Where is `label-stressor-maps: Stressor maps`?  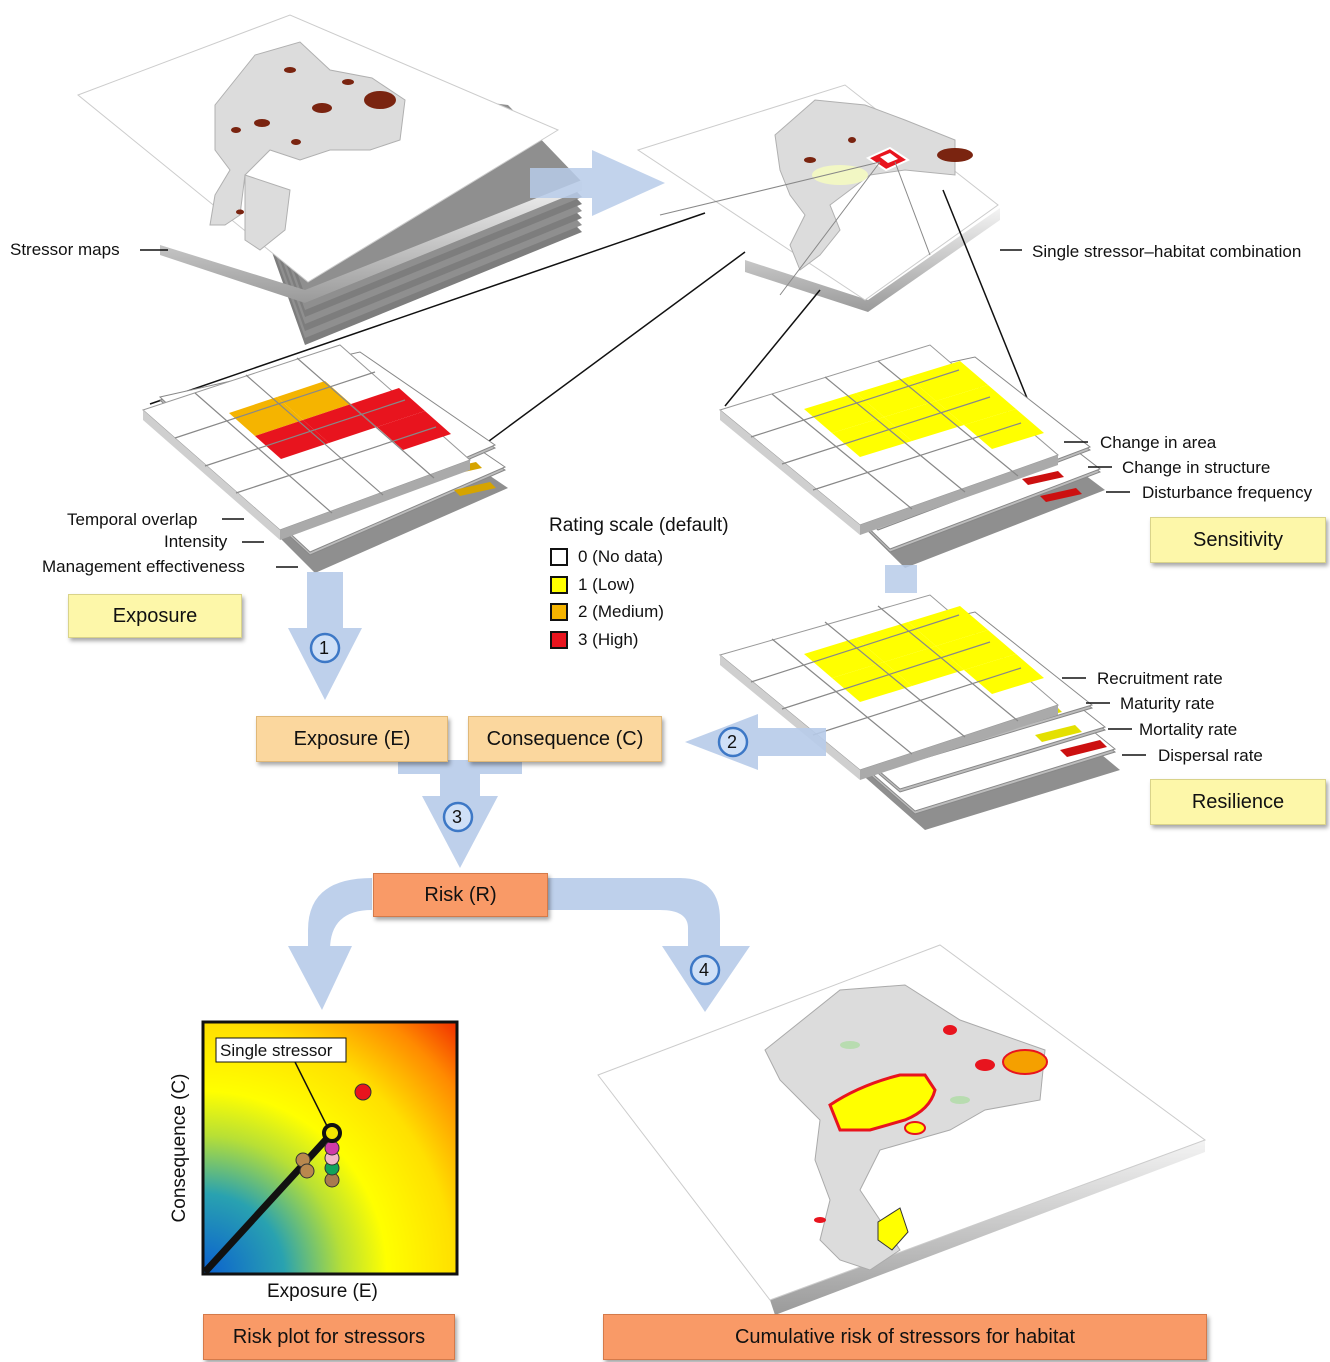
label-stressor-maps: Stressor maps is located at coordinates (65, 249).